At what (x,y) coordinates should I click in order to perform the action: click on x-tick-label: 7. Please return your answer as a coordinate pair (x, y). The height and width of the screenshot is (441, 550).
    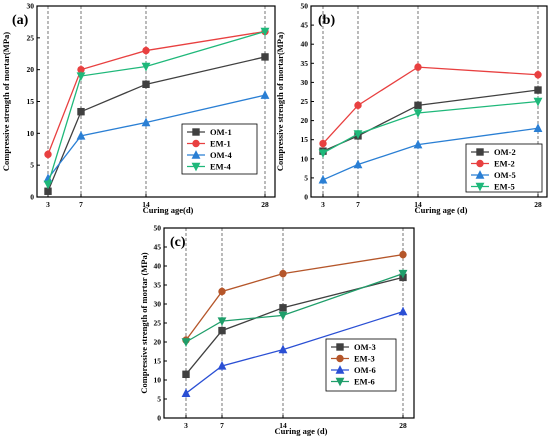
    Looking at the image, I should click on (81, 204).